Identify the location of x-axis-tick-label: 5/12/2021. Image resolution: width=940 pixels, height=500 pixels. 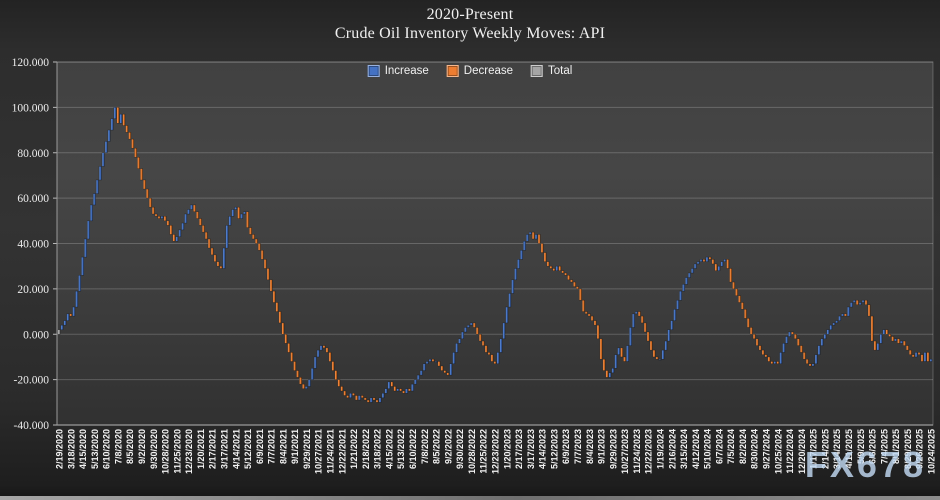
(248, 449).